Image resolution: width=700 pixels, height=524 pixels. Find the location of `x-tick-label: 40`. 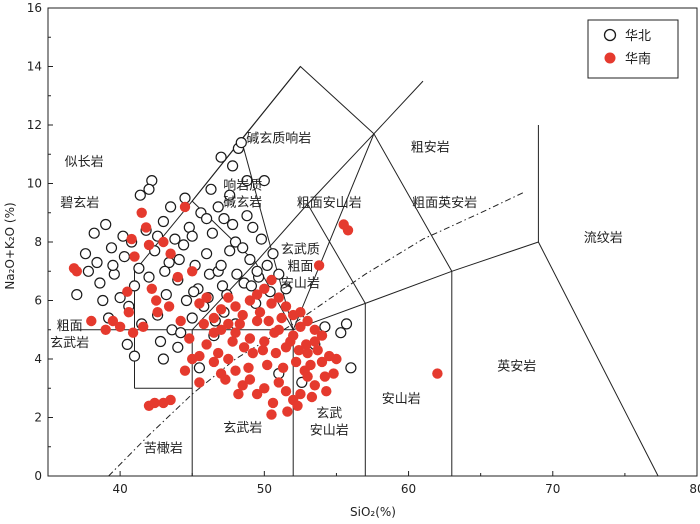

x-tick-label: 40 is located at coordinates (119, 489).